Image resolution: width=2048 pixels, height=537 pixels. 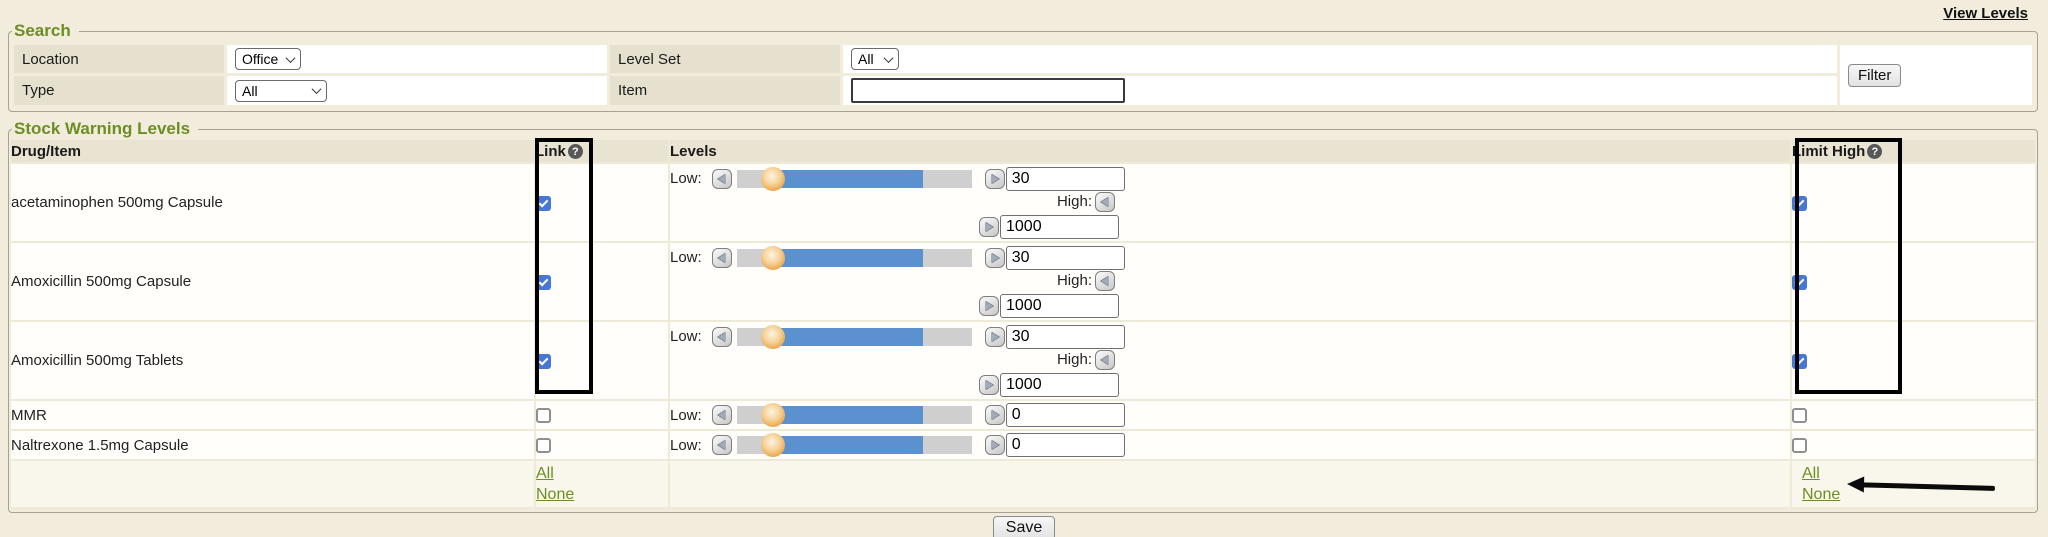 I want to click on limit-select-none: None, so click(x=1821, y=494).